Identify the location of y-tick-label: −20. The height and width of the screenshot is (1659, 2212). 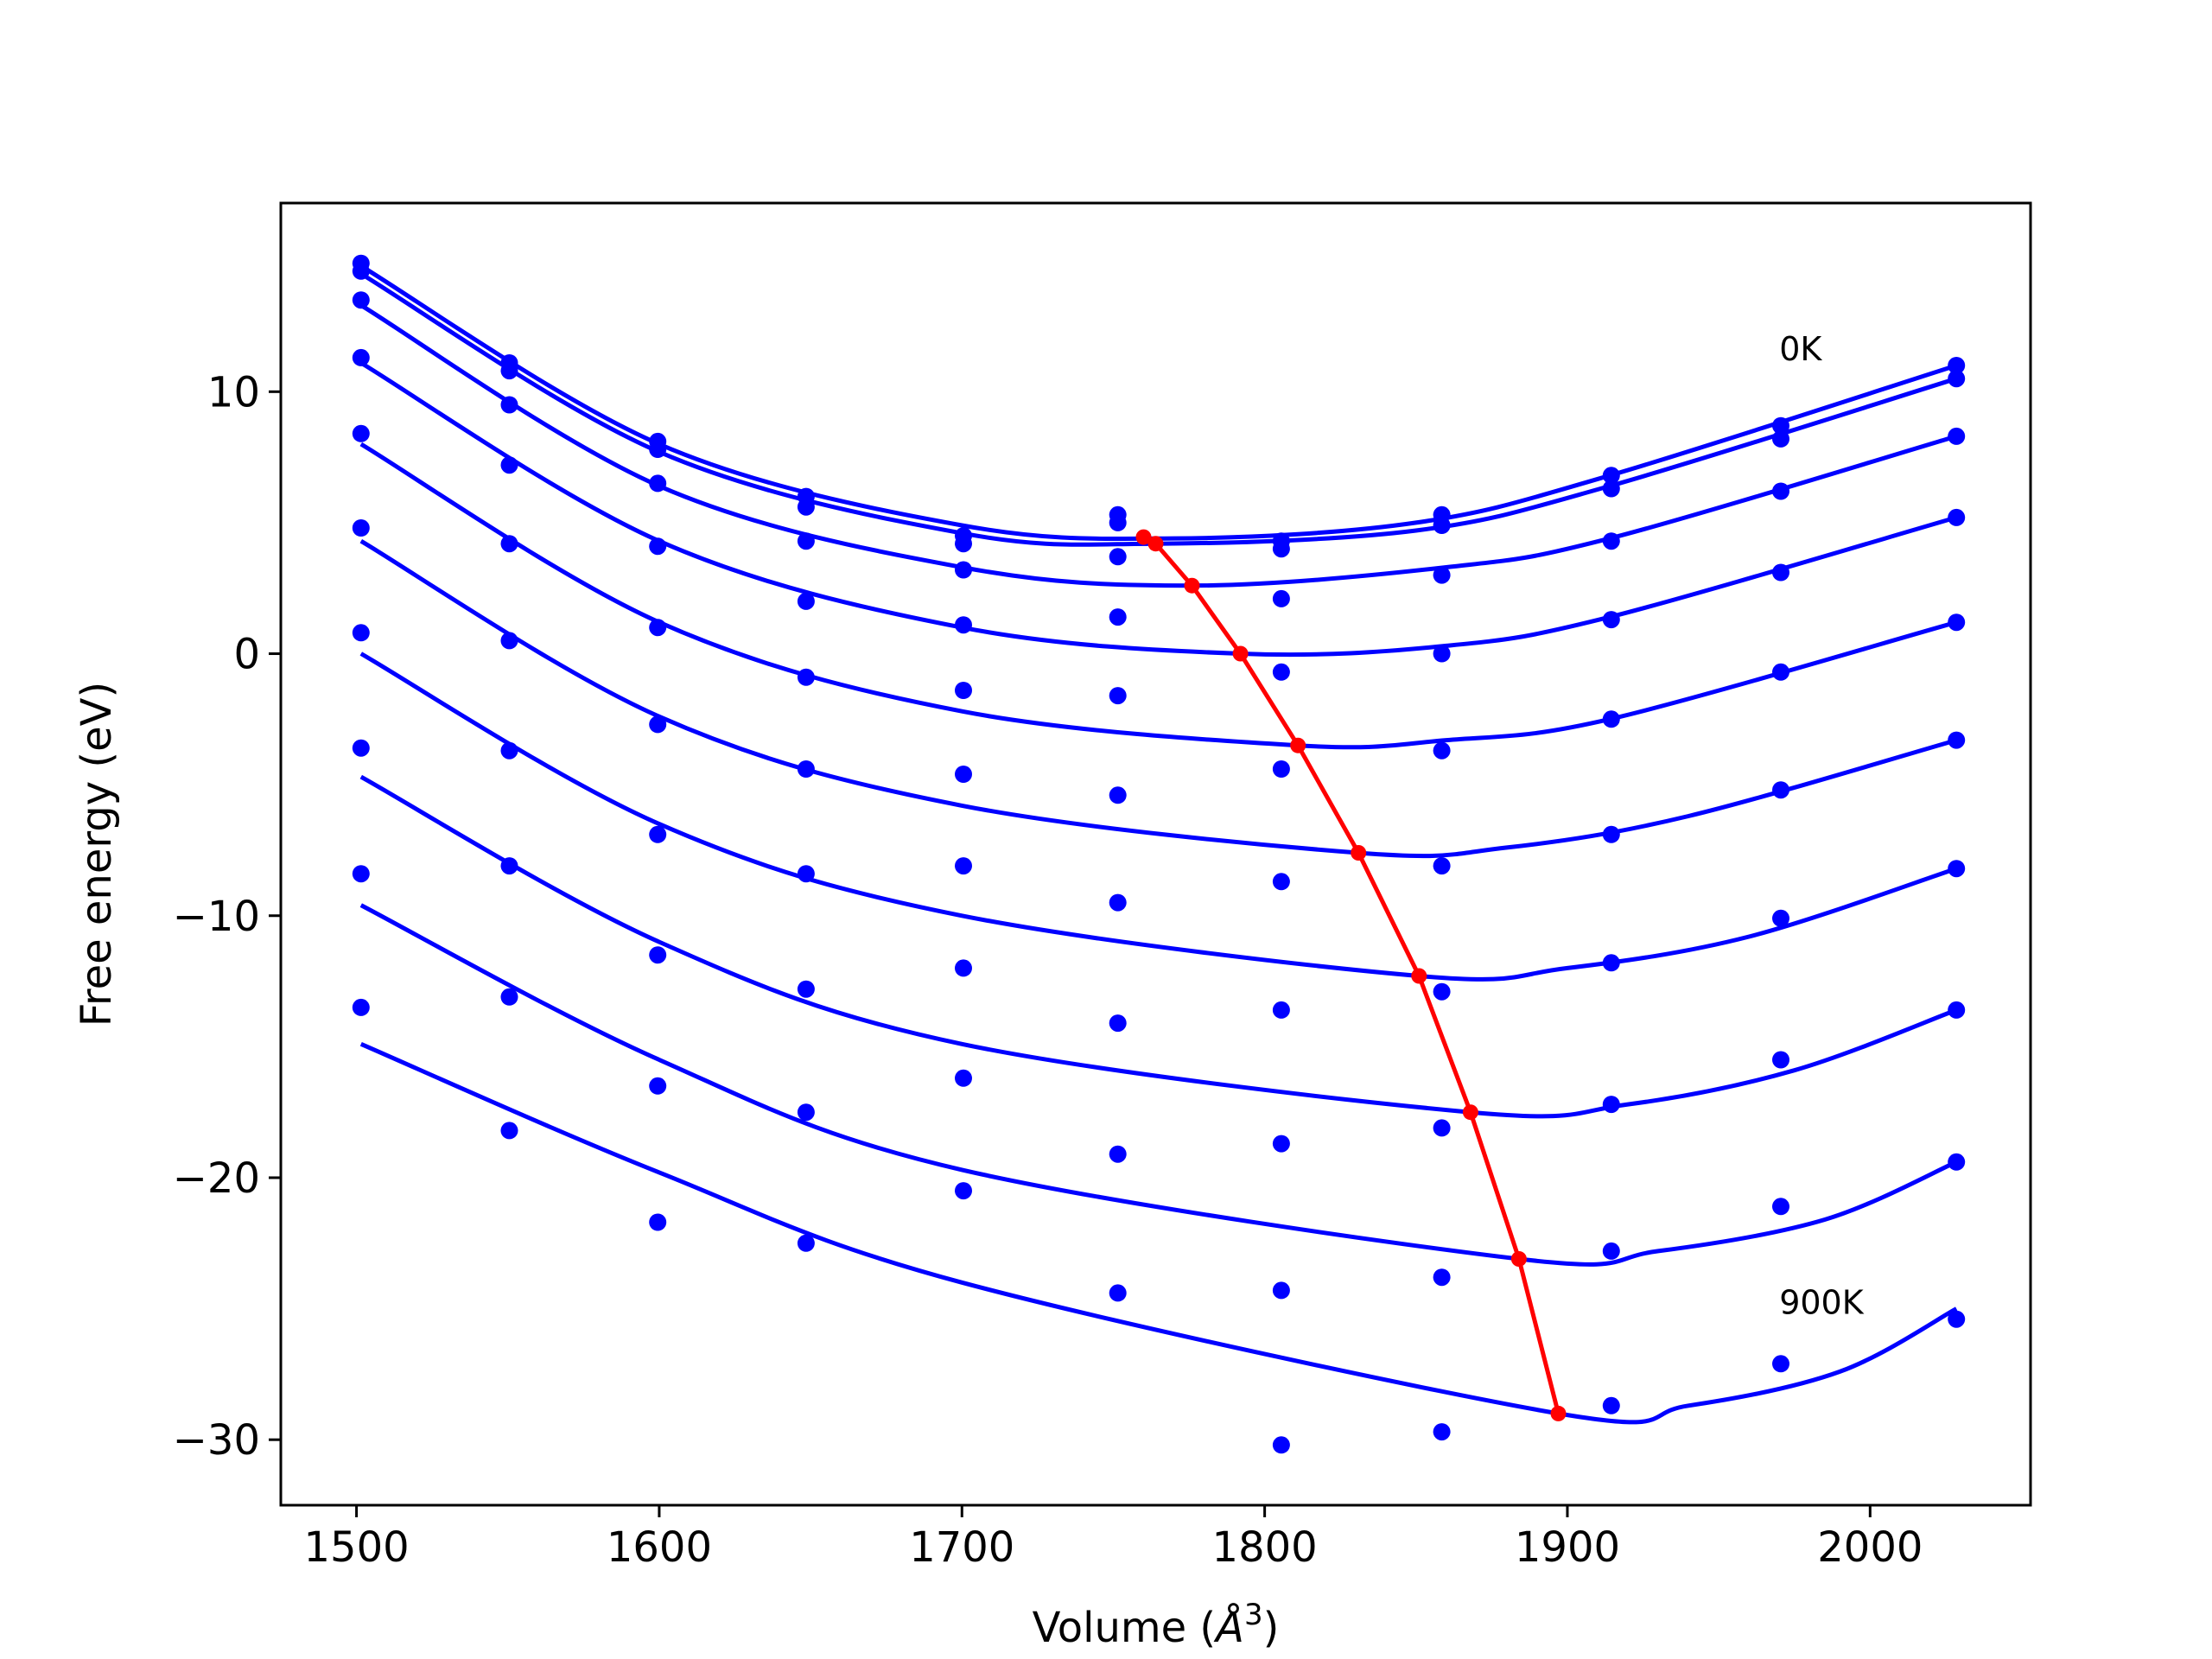
(216, 1178).